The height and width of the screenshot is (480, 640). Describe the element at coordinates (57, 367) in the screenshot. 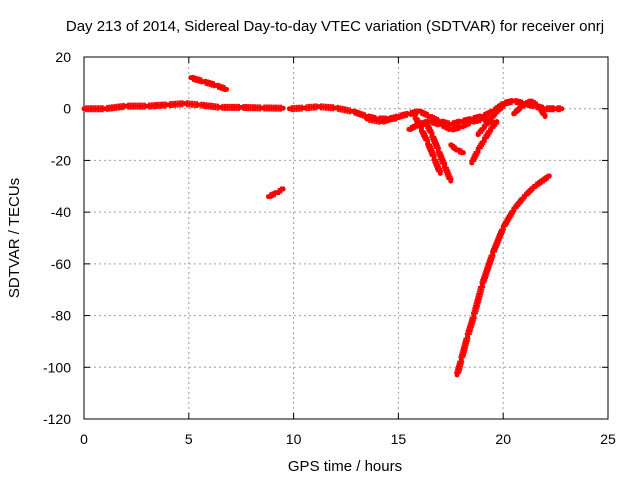

I see `y-tick-label: -100` at that location.